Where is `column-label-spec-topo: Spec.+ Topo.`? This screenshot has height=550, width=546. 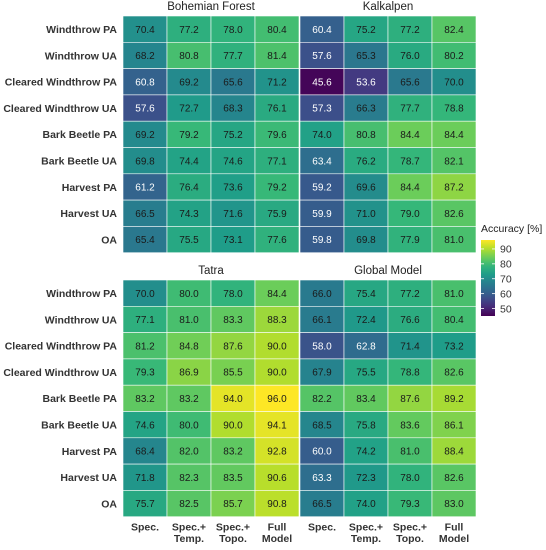
column-label-spec-topo: Spec.+ Topo. is located at coordinates (410, 534).